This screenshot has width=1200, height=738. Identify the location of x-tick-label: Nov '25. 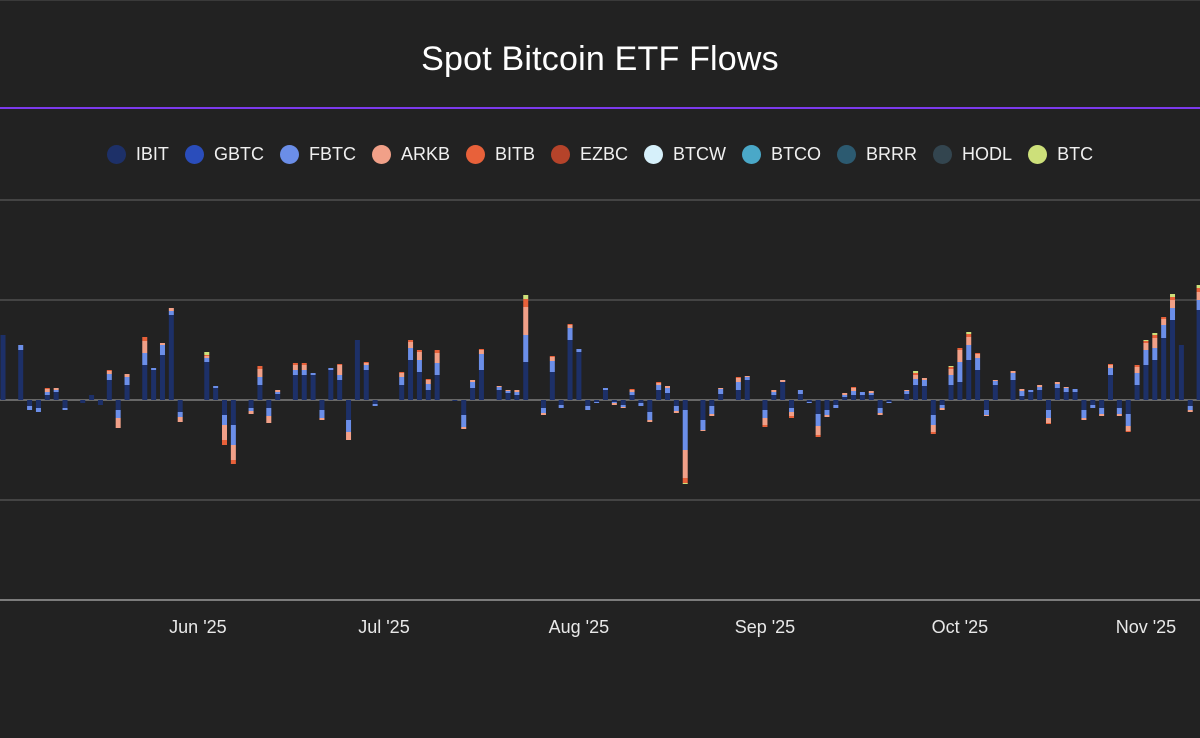
(1146, 627).